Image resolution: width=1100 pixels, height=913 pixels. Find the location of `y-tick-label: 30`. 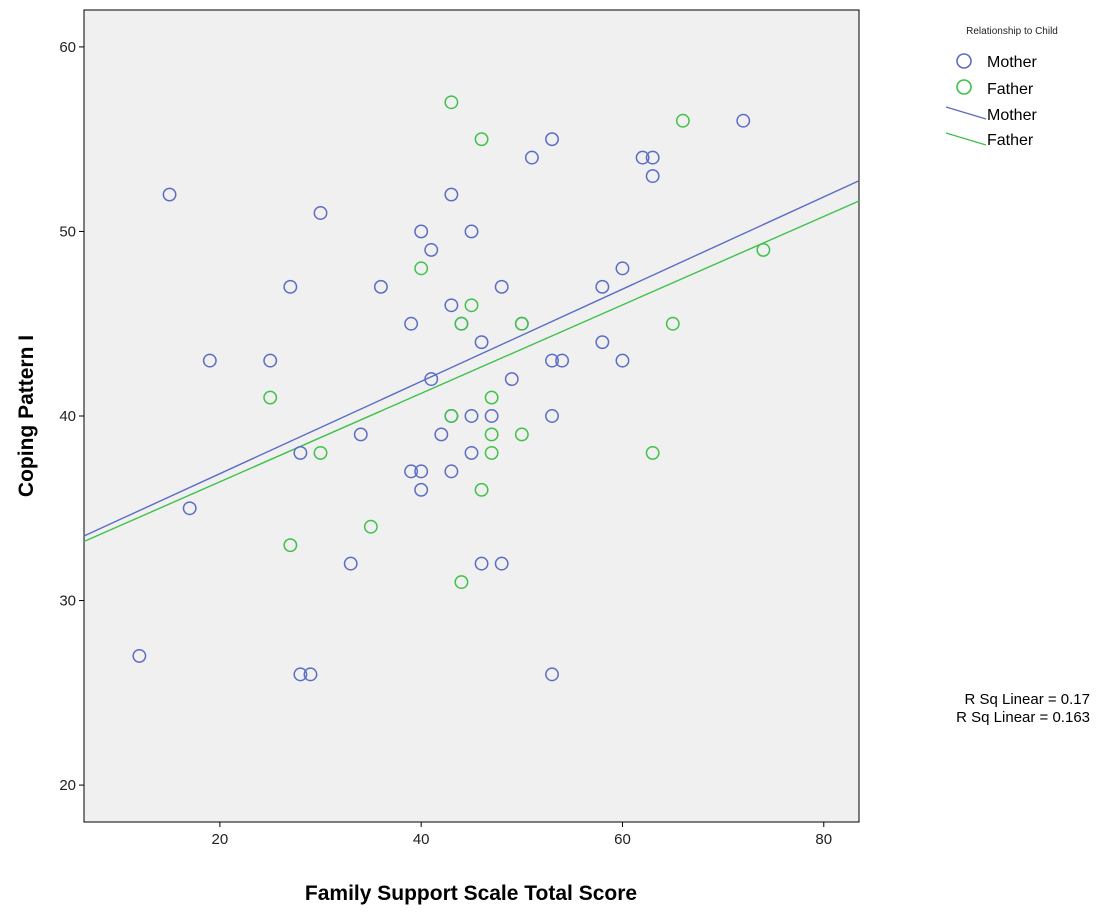

y-tick-label: 30 is located at coordinates (67, 601).